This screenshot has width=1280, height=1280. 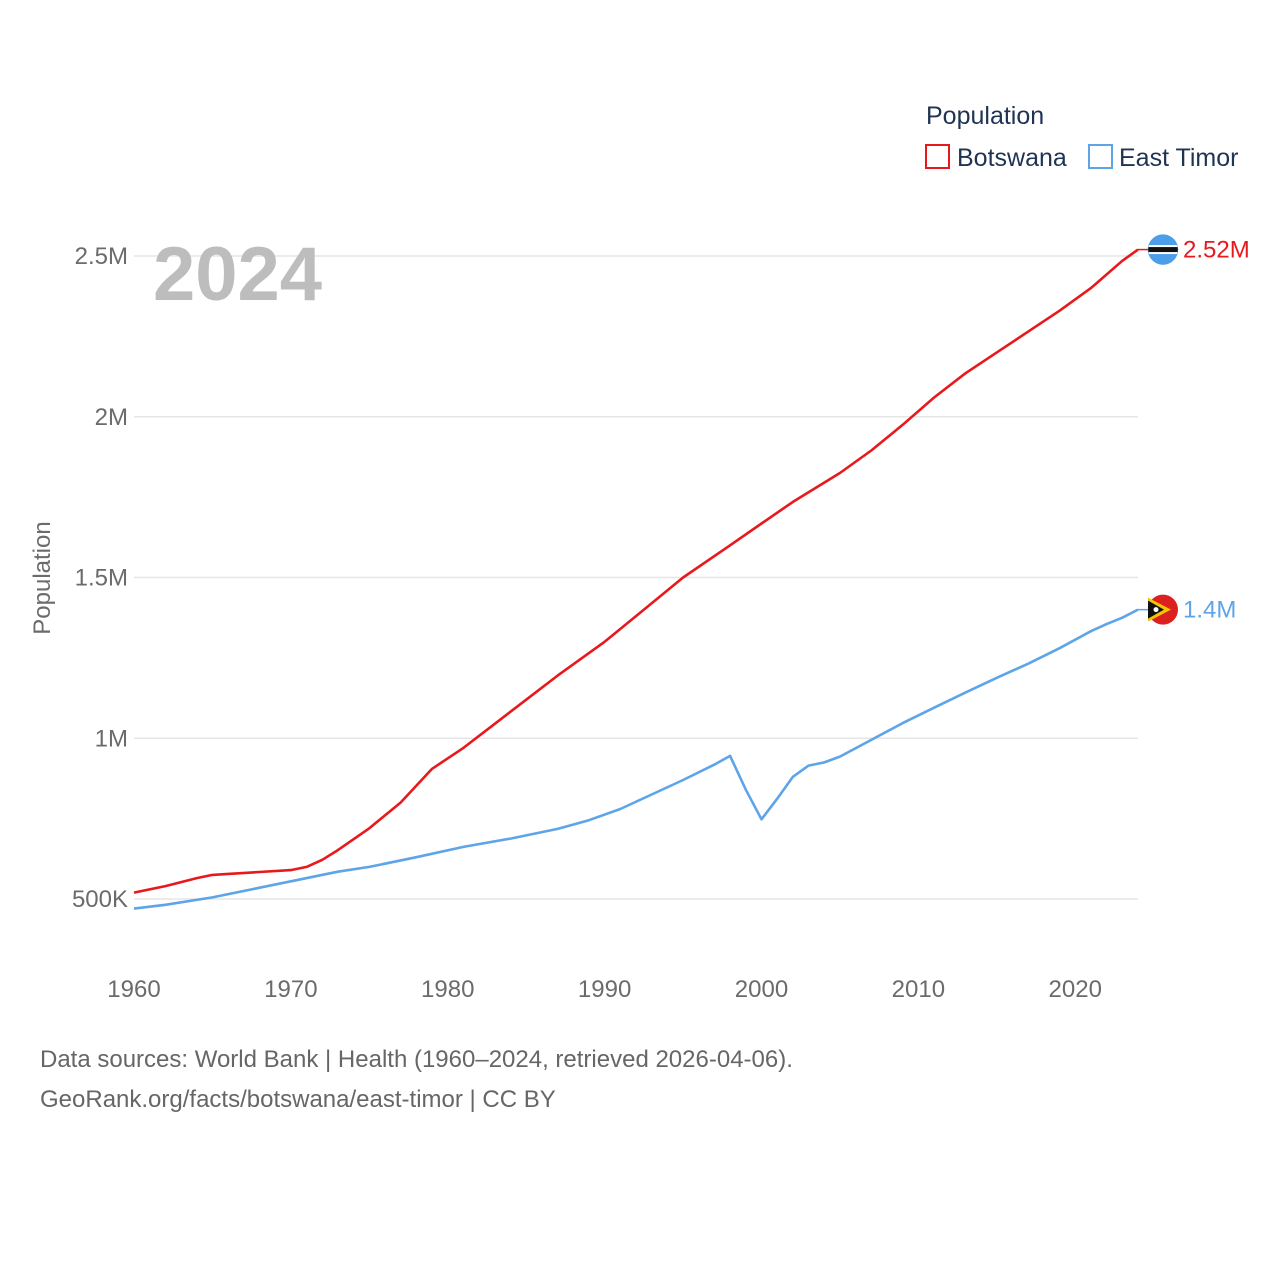 I want to click on y-tick-label: 1.5M, so click(x=101, y=578).